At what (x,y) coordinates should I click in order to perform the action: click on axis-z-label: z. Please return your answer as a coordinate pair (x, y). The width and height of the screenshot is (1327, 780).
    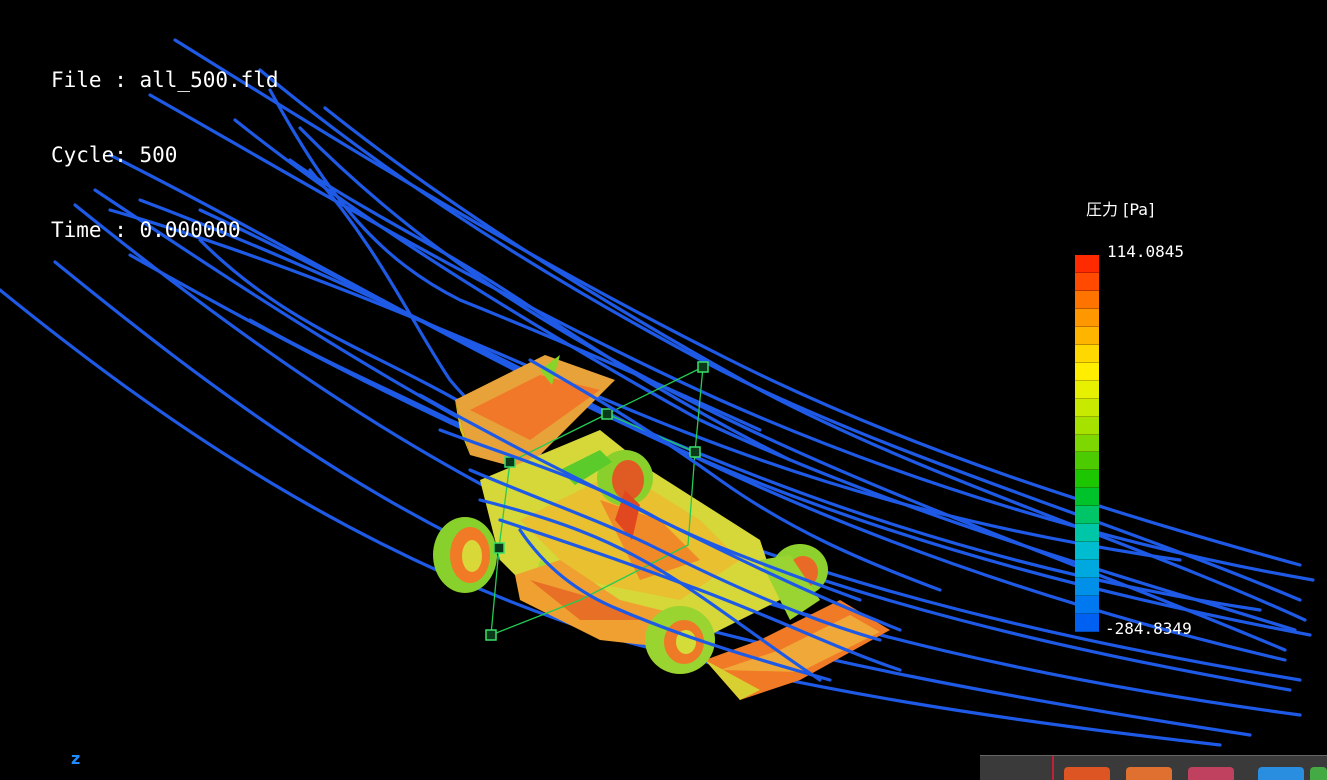
    Looking at the image, I should click on (76, 758).